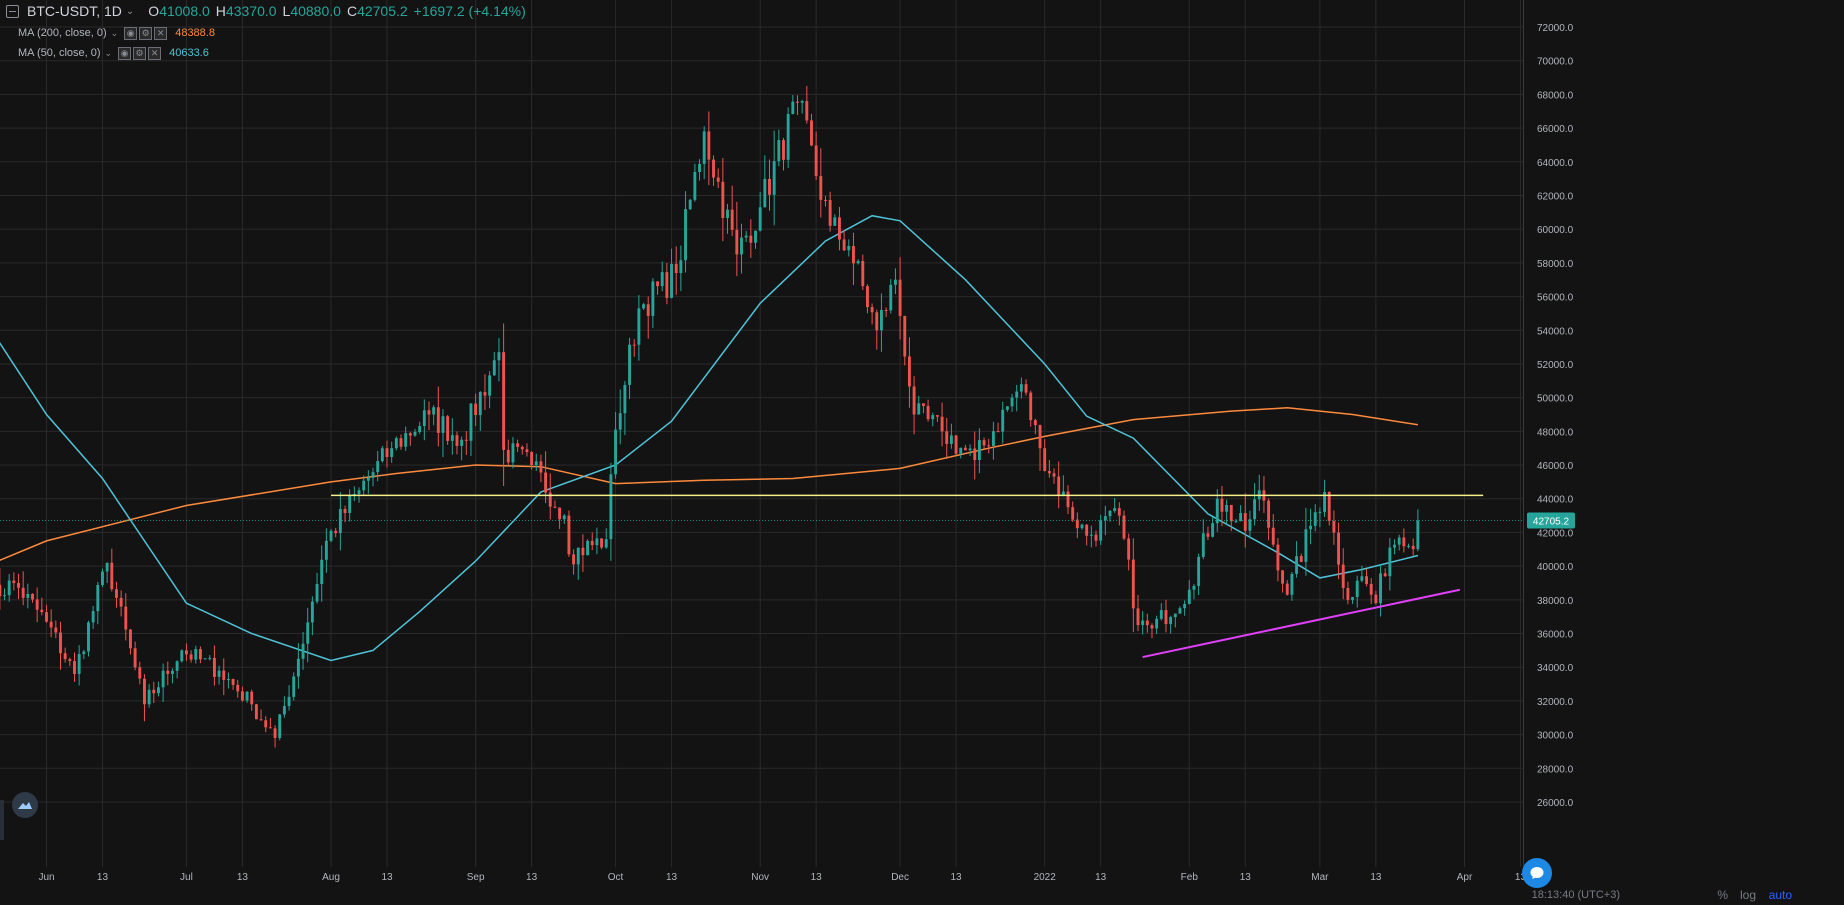 This screenshot has height=905, width=1844. I want to click on high-value: 43370.0, so click(251, 11).